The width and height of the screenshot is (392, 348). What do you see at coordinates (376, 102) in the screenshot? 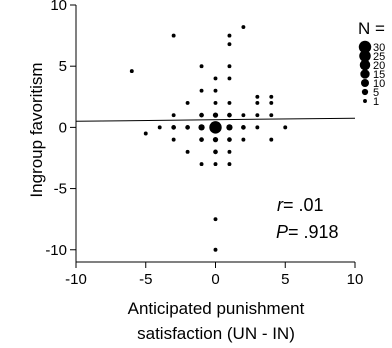
I see `legend-label: 1` at bounding box center [376, 102].